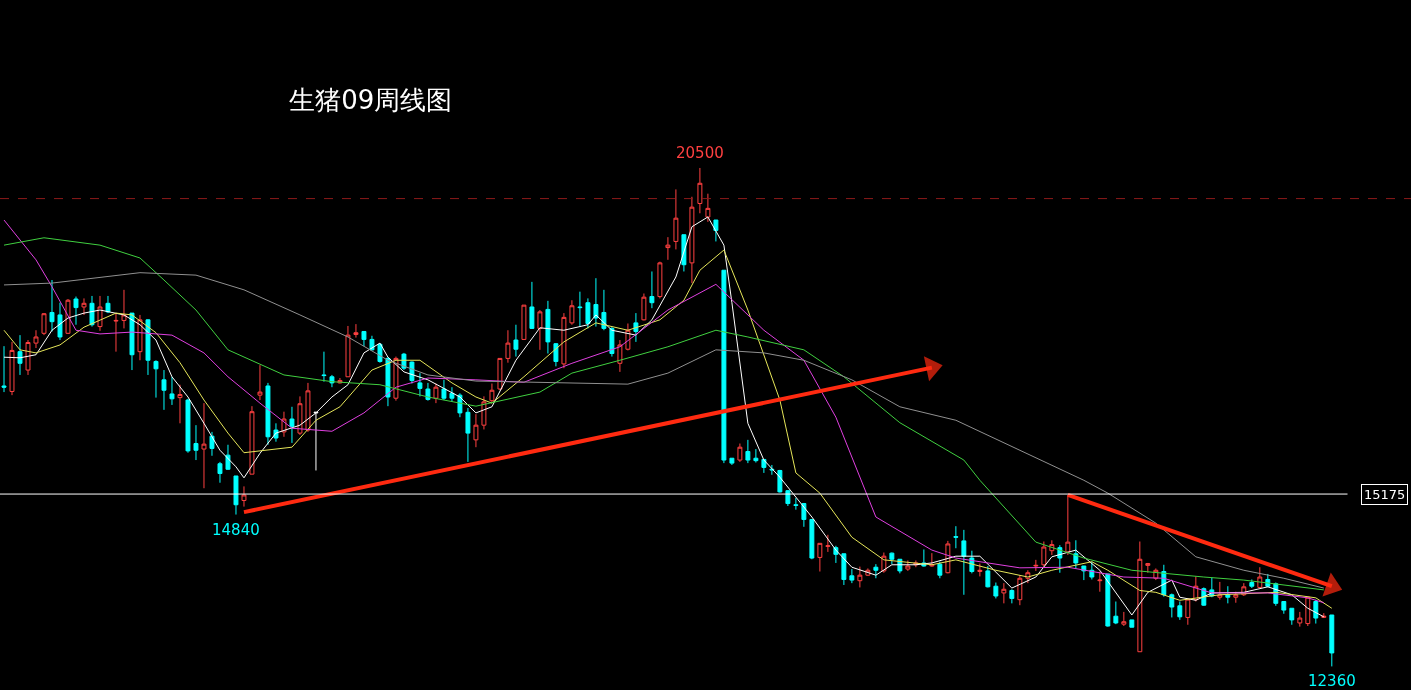  What do you see at coordinates (236, 530) in the screenshot?
I see `annotation: 14840` at bounding box center [236, 530].